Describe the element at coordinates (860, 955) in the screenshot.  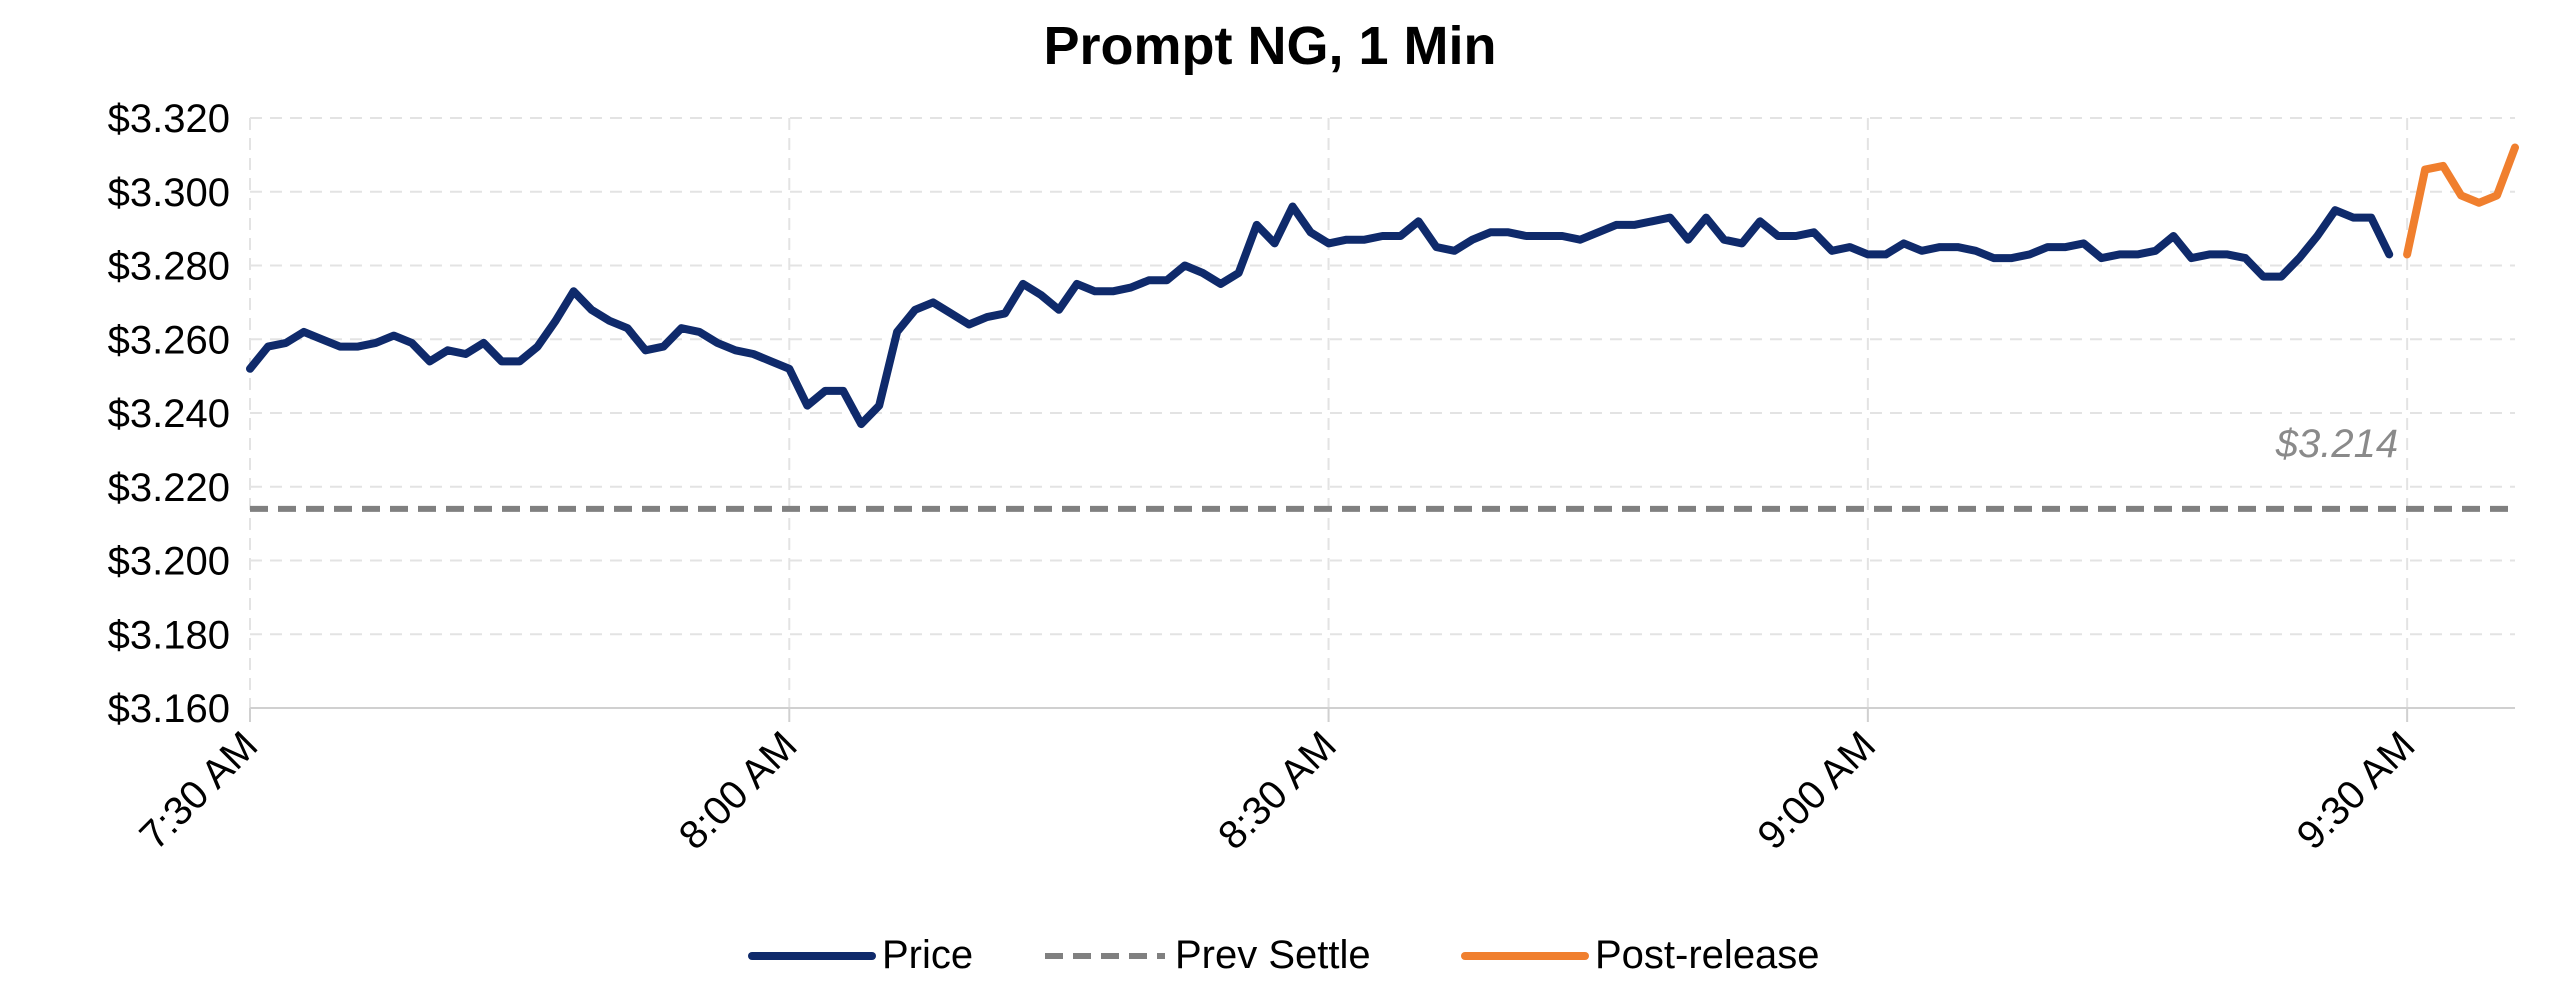
I see `legend-item-price: Price` at that location.